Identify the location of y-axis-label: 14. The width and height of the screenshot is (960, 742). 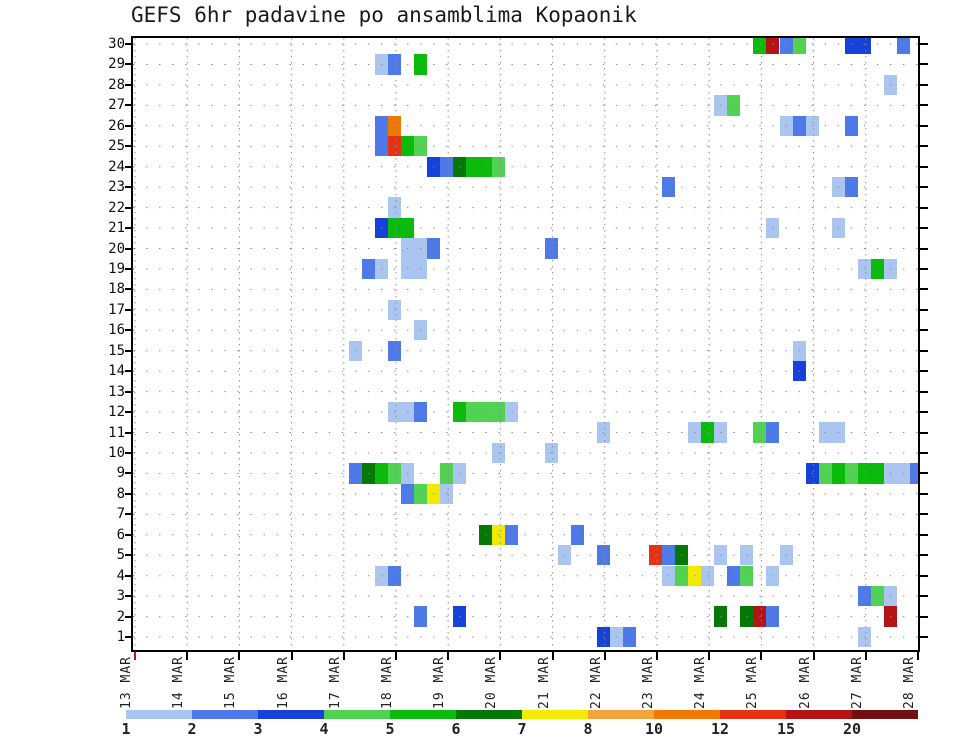
(116, 371).